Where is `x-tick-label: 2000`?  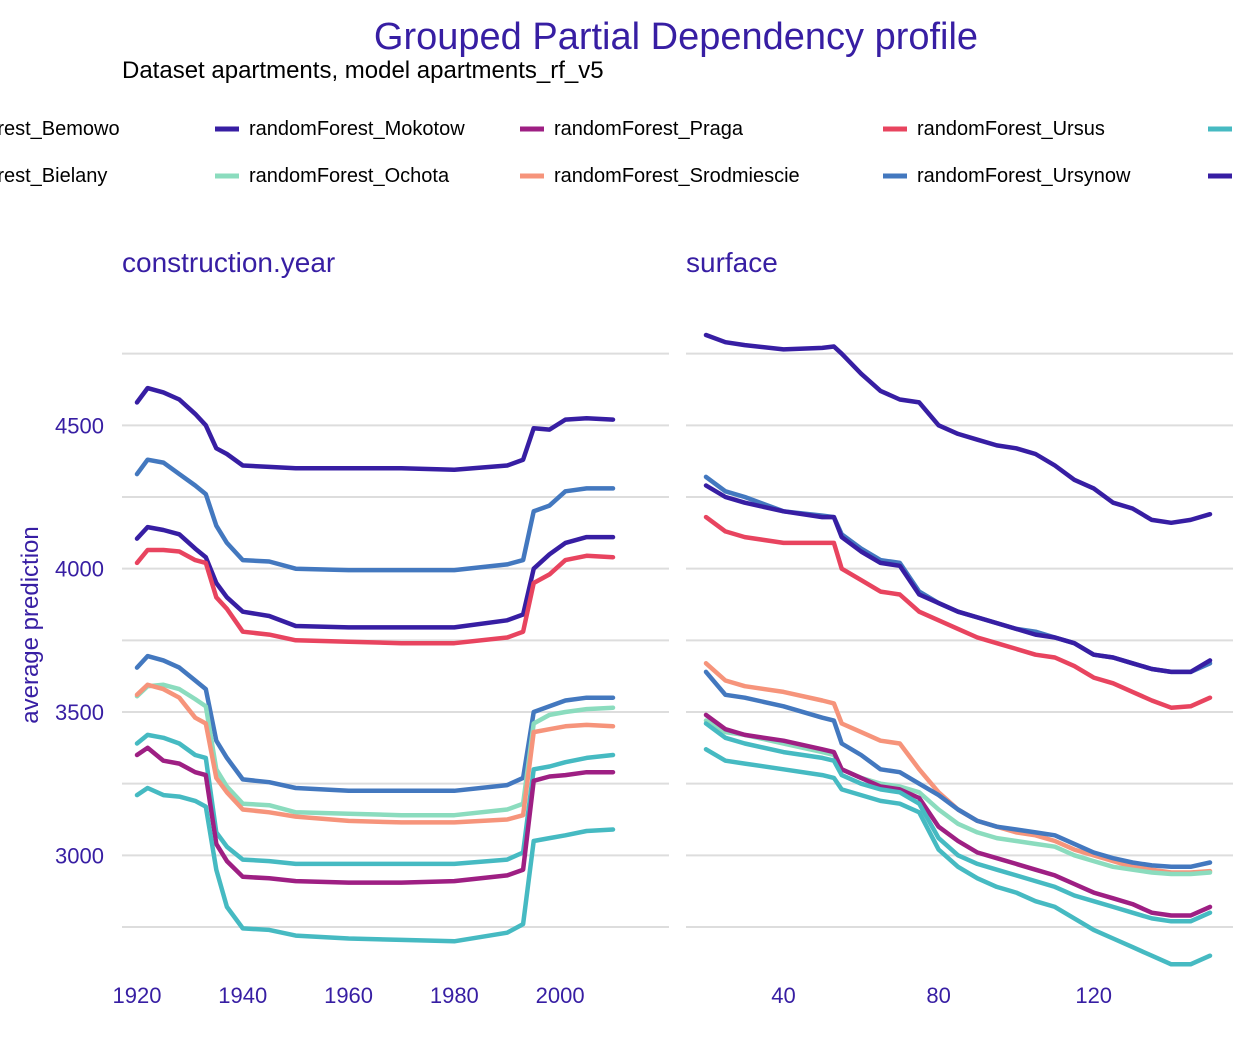
x-tick-label: 2000 is located at coordinates (560, 995).